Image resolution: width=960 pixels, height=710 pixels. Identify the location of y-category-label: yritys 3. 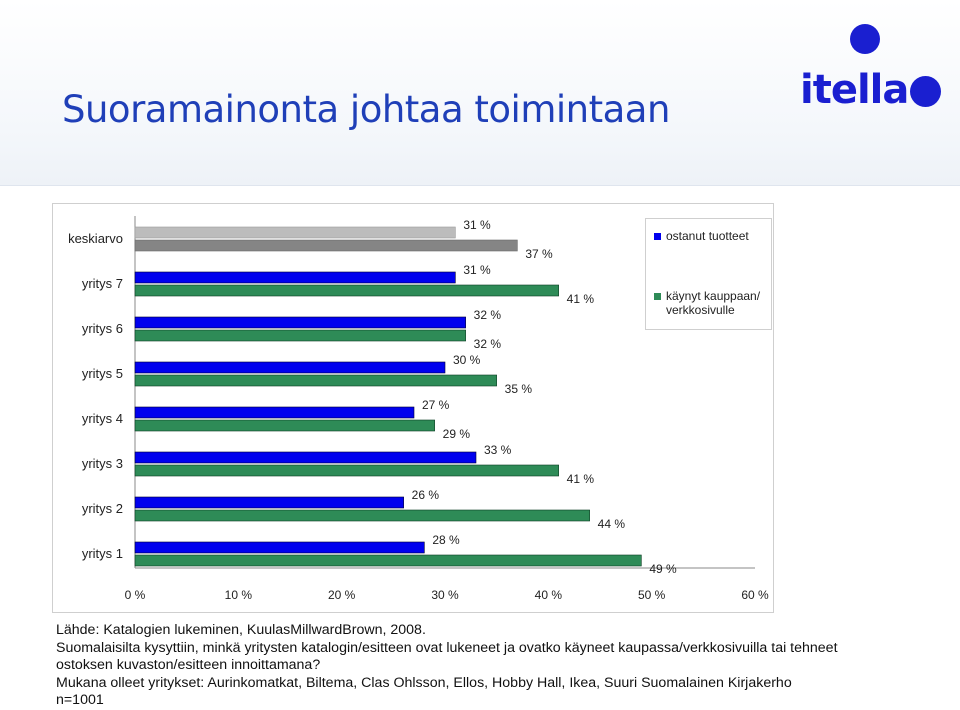
(102, 463).